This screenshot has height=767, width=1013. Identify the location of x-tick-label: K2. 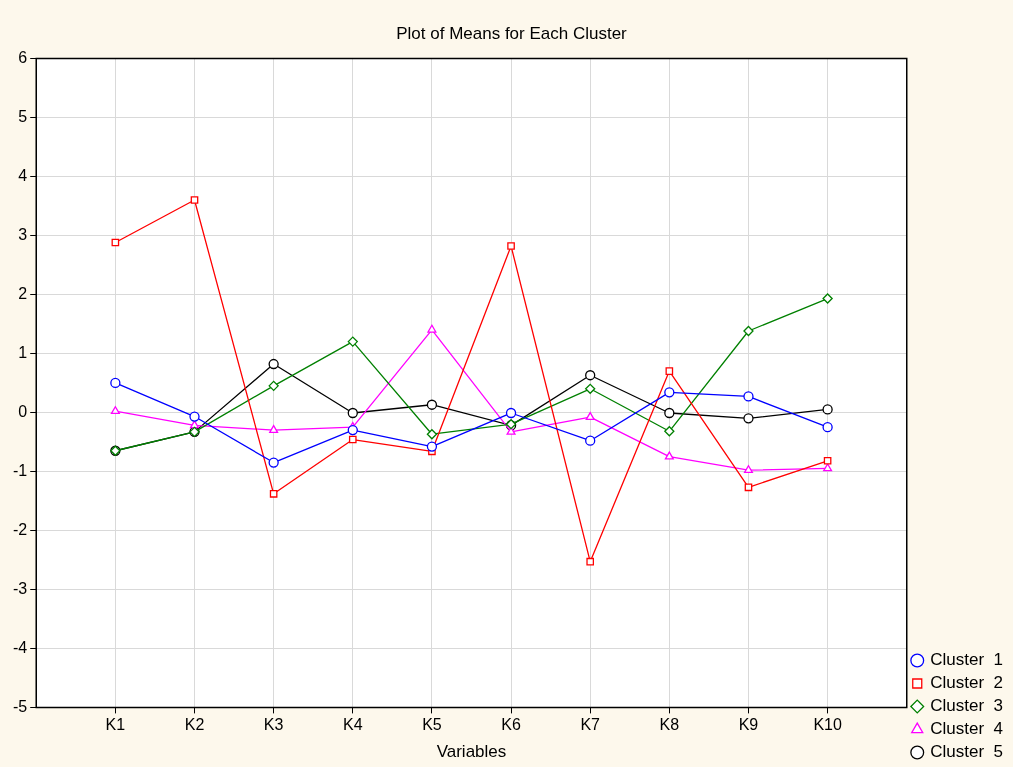
(194, 725).